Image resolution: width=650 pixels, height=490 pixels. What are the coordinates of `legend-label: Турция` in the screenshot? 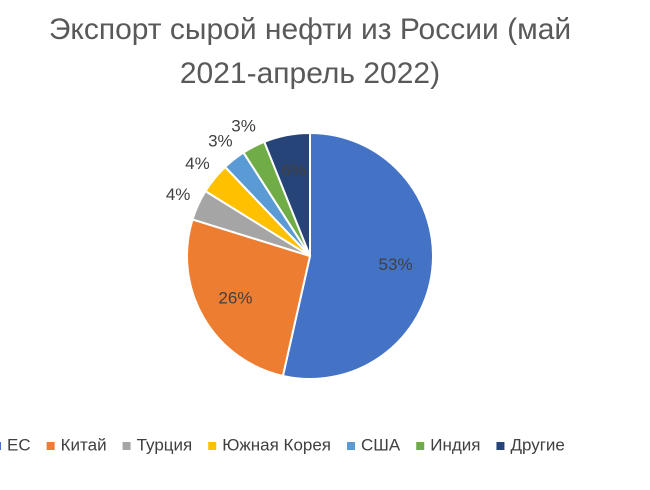 It's located at (165, 444).